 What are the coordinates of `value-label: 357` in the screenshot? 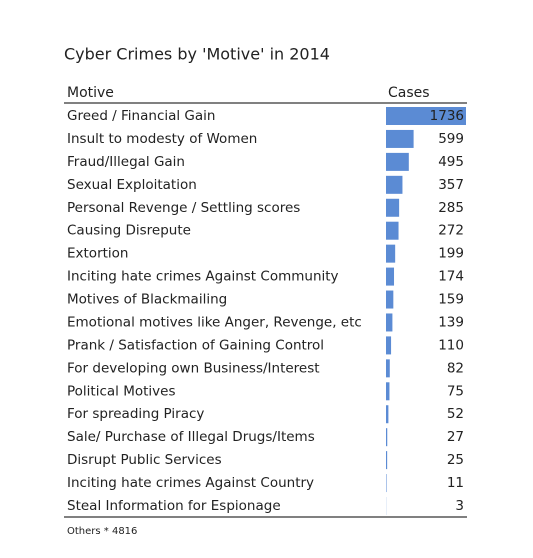 It's located at (451, 185).